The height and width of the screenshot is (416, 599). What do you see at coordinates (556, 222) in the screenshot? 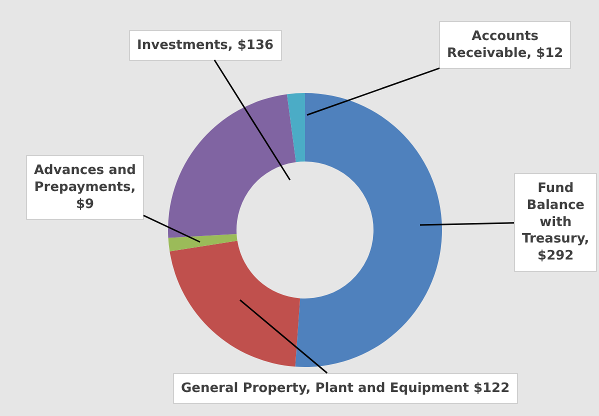
I see `slice-label: Fund Balance with Treasury, $292` at bounding box center [556, 222].